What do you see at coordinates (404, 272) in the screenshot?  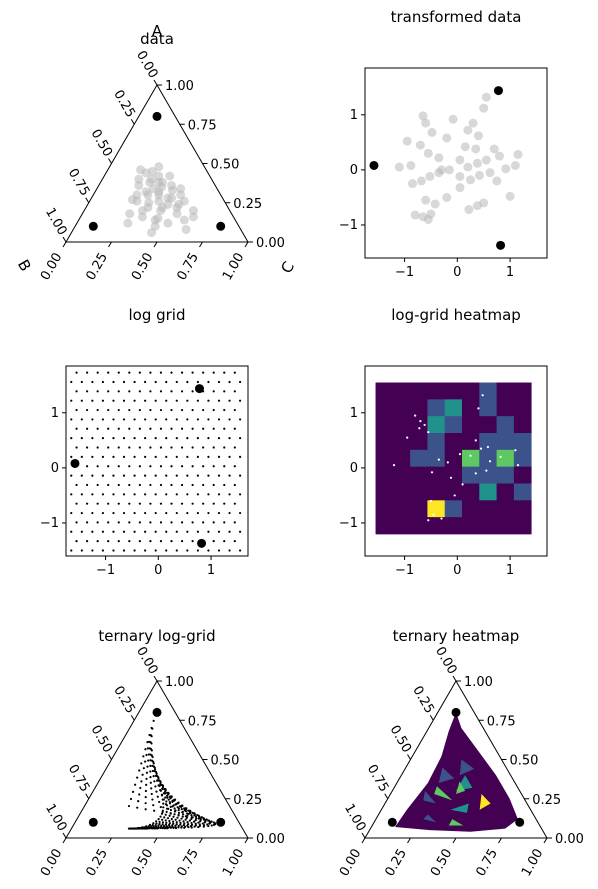 I see `x-tick-label: −1` at bounding box center [404, 272].